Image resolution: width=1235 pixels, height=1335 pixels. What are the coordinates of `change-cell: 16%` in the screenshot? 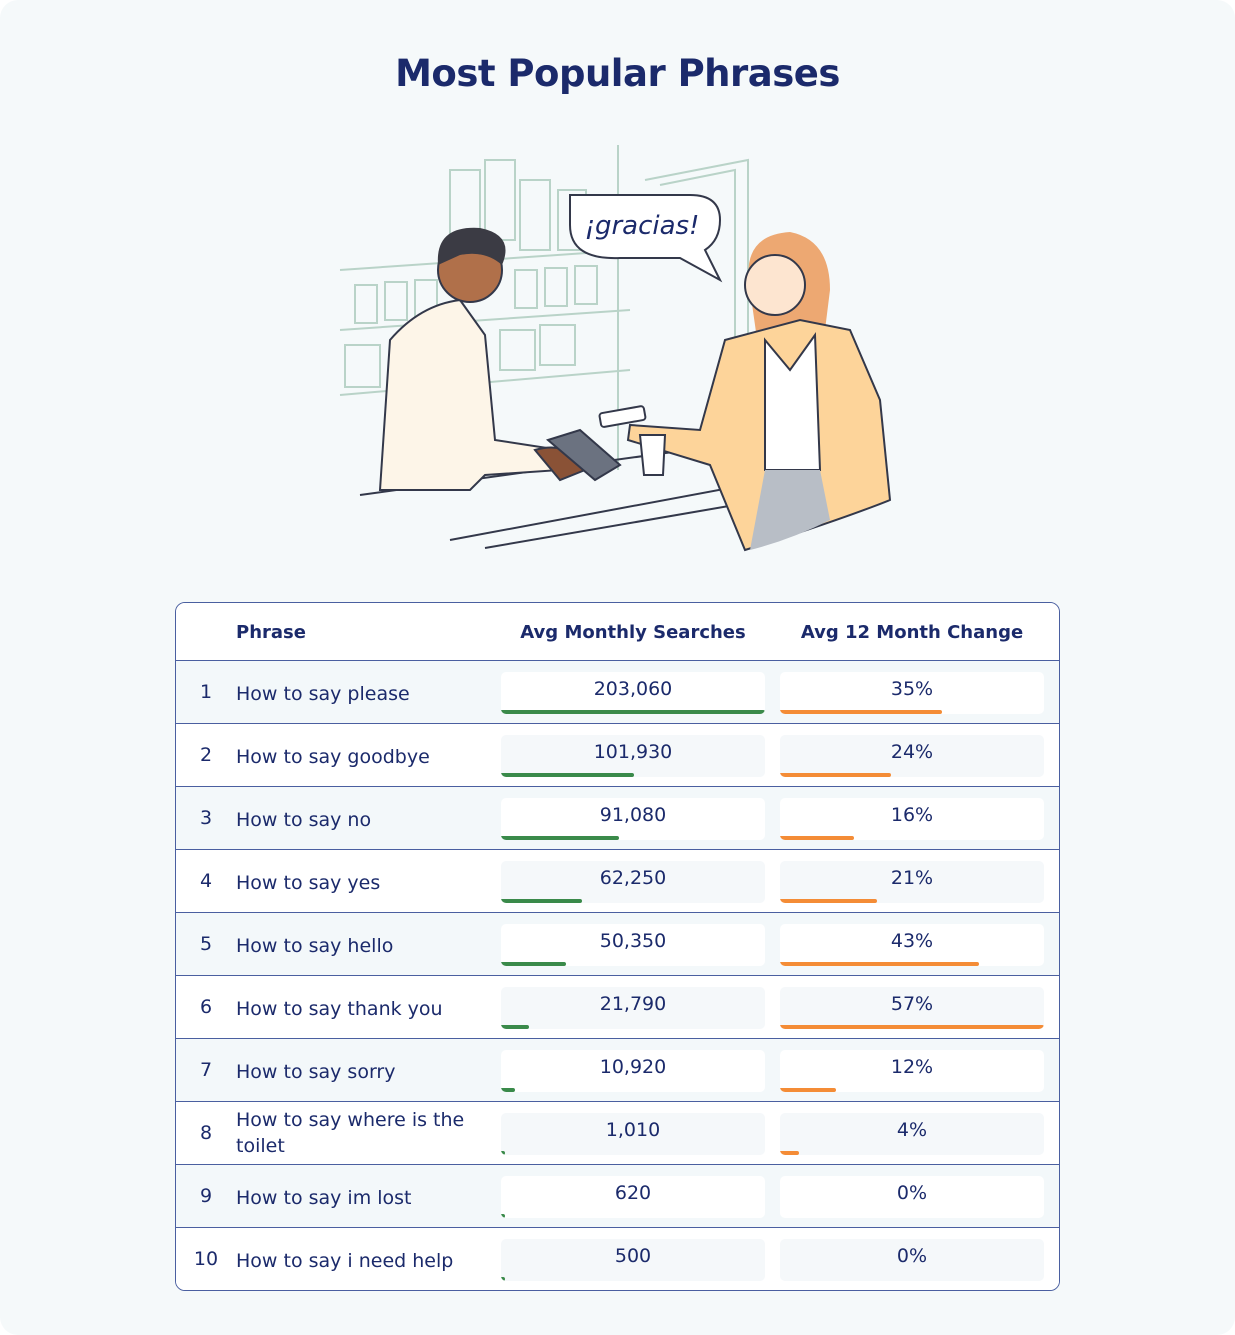 It's located at (912, 819).